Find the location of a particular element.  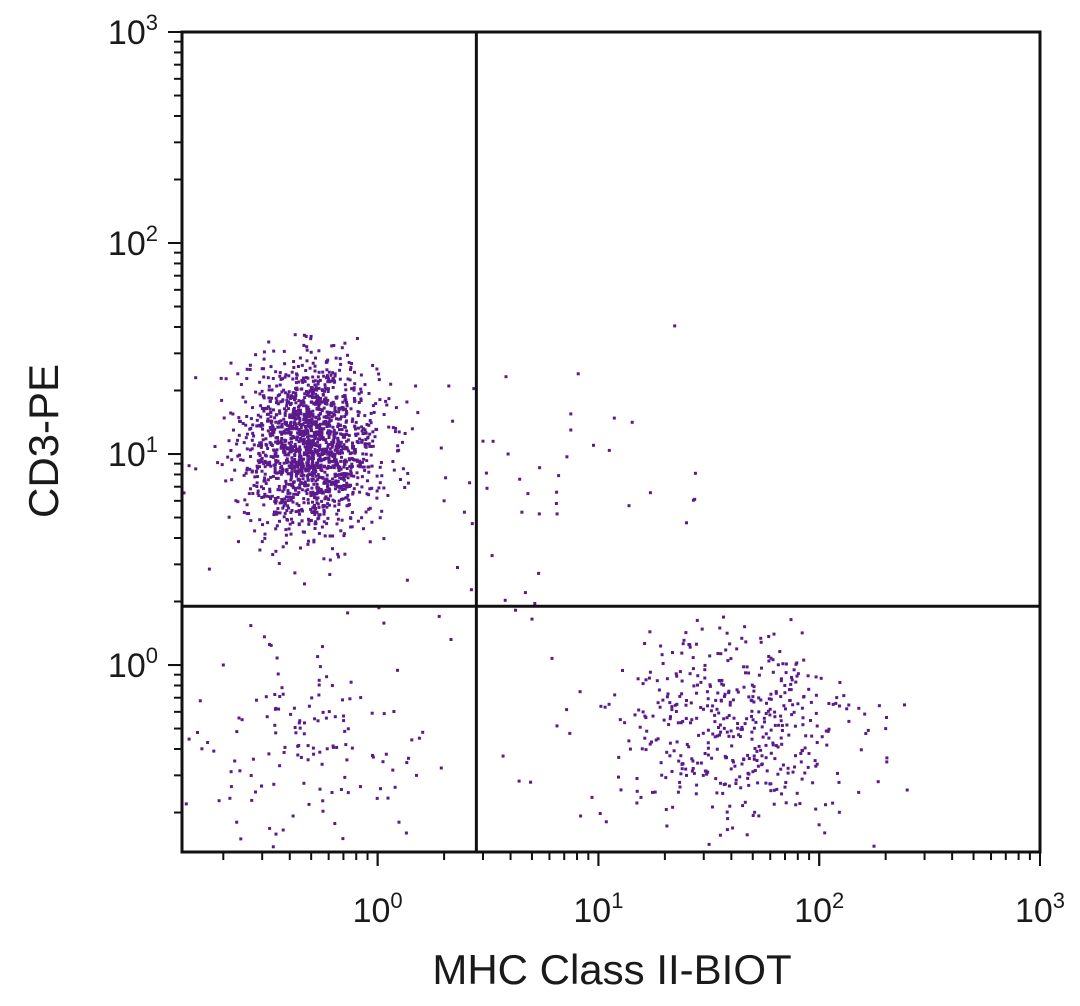

x-axis-title: MHC Class II-BIOT is located at coordinates (611, 969).